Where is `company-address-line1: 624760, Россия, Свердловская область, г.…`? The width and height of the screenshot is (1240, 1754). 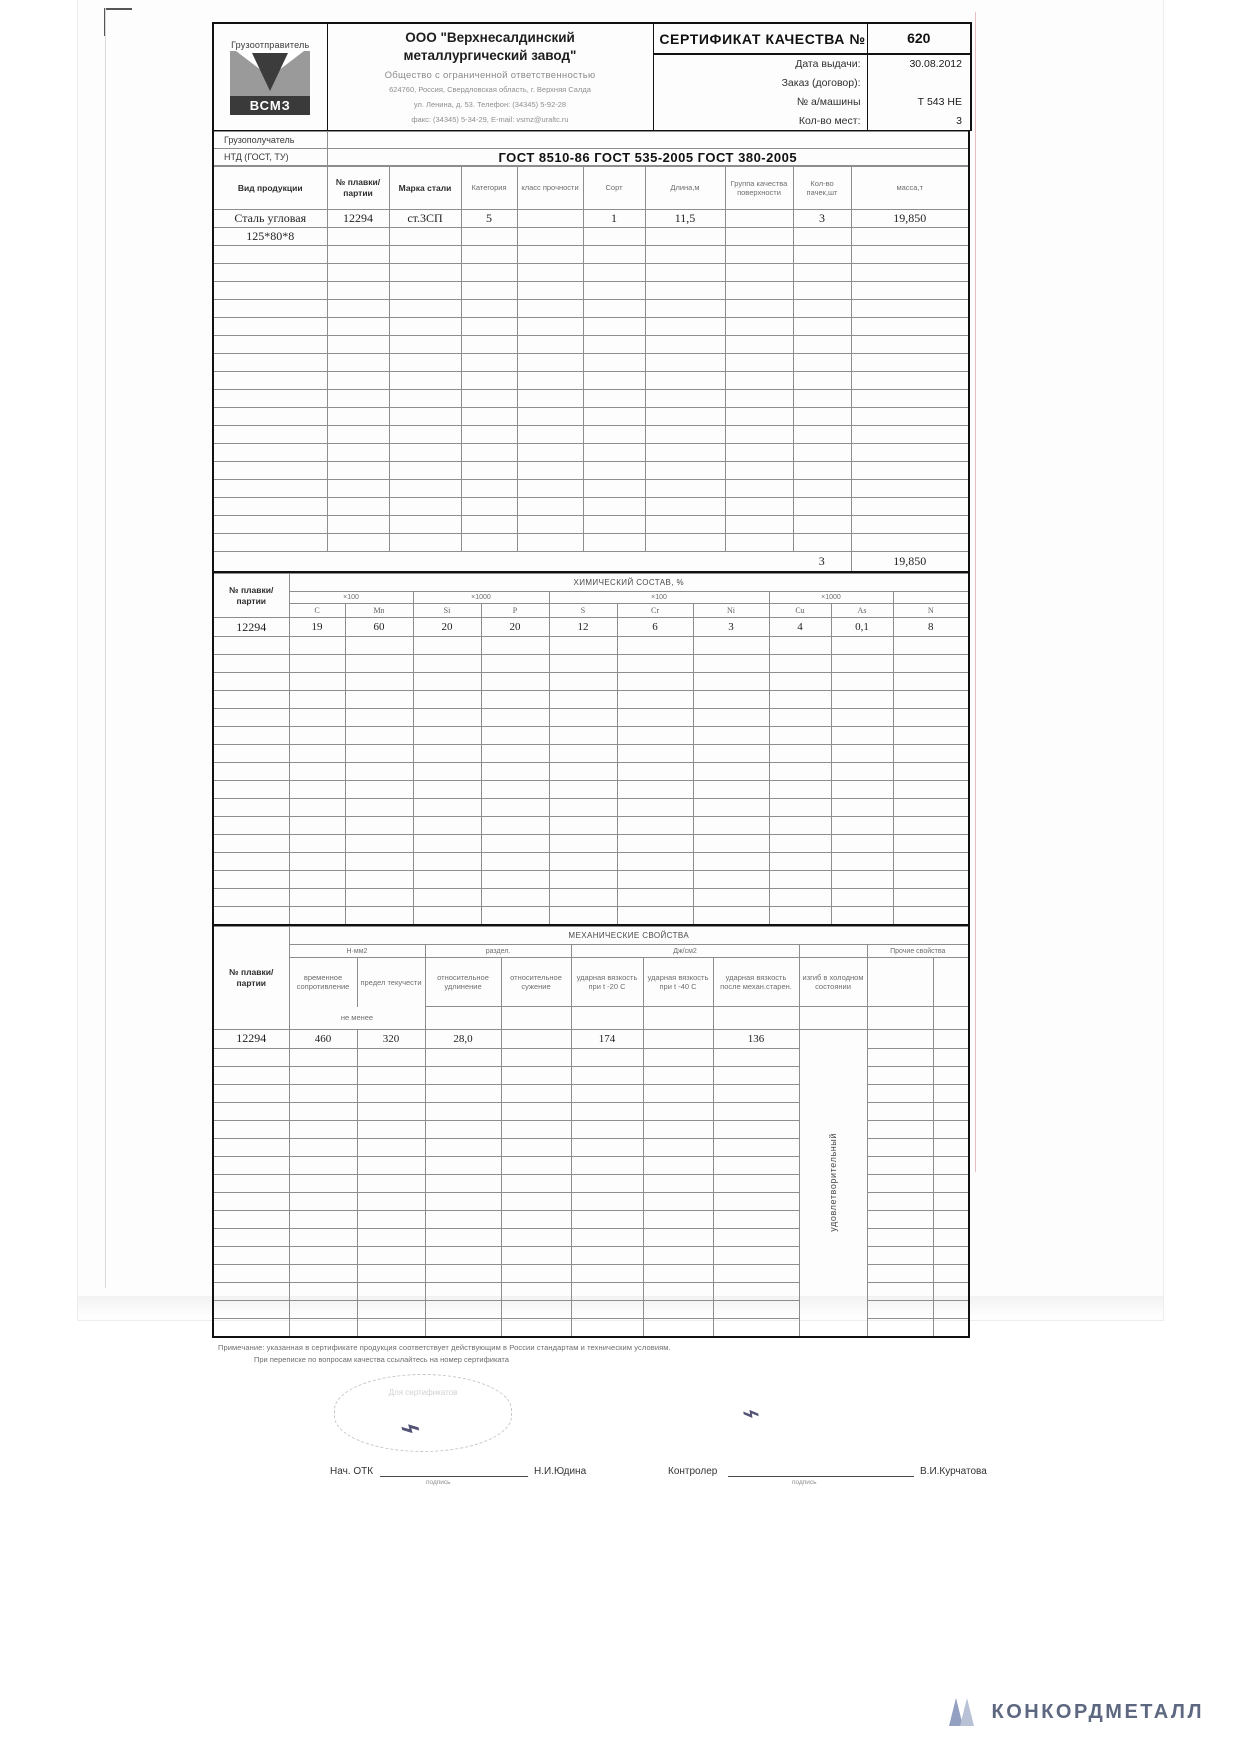 company-address-line1: 624760, Россия, Свердловская область, г.… is located at coordinates (490, 90).